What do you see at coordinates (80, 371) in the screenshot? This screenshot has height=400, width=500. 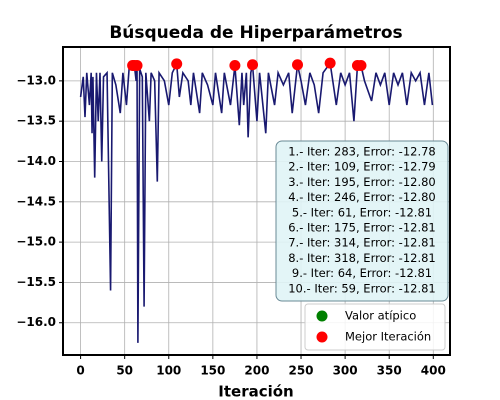 I see `x-tick-label: 0` at bounding box center [80, 371].